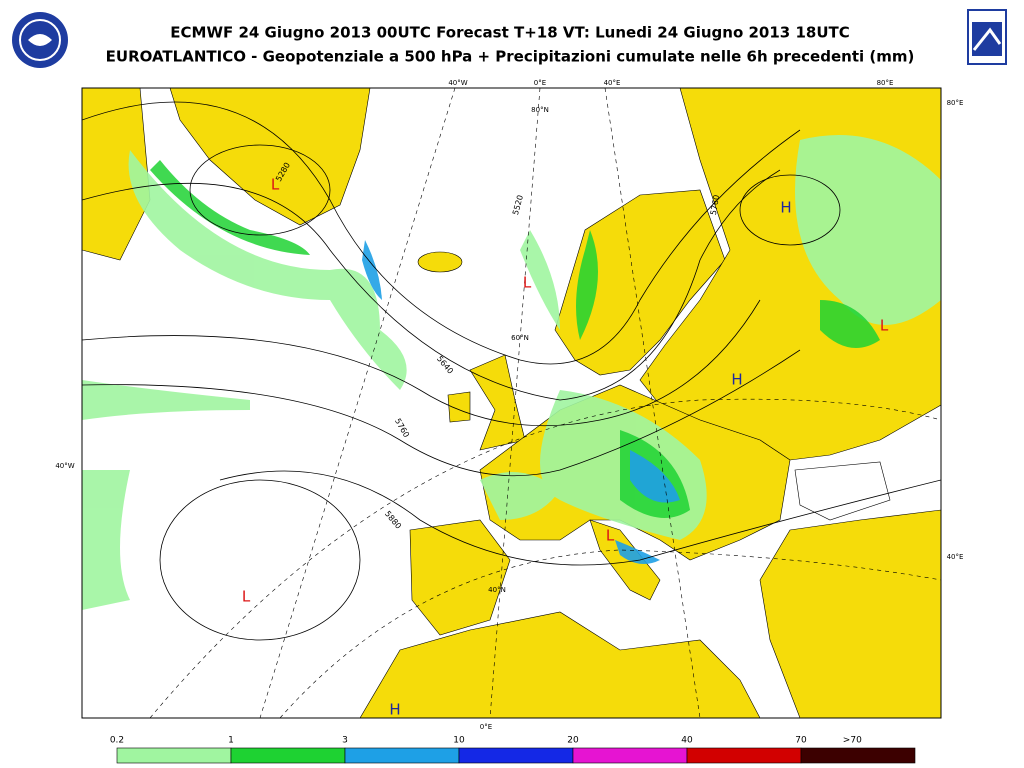 Image resolution: width=1024 pixels, height=768 pixels. What do you see at coordinates (345, 741) in the screenshot?
I see `legend-label: 3` at bounding box center [345, 741].